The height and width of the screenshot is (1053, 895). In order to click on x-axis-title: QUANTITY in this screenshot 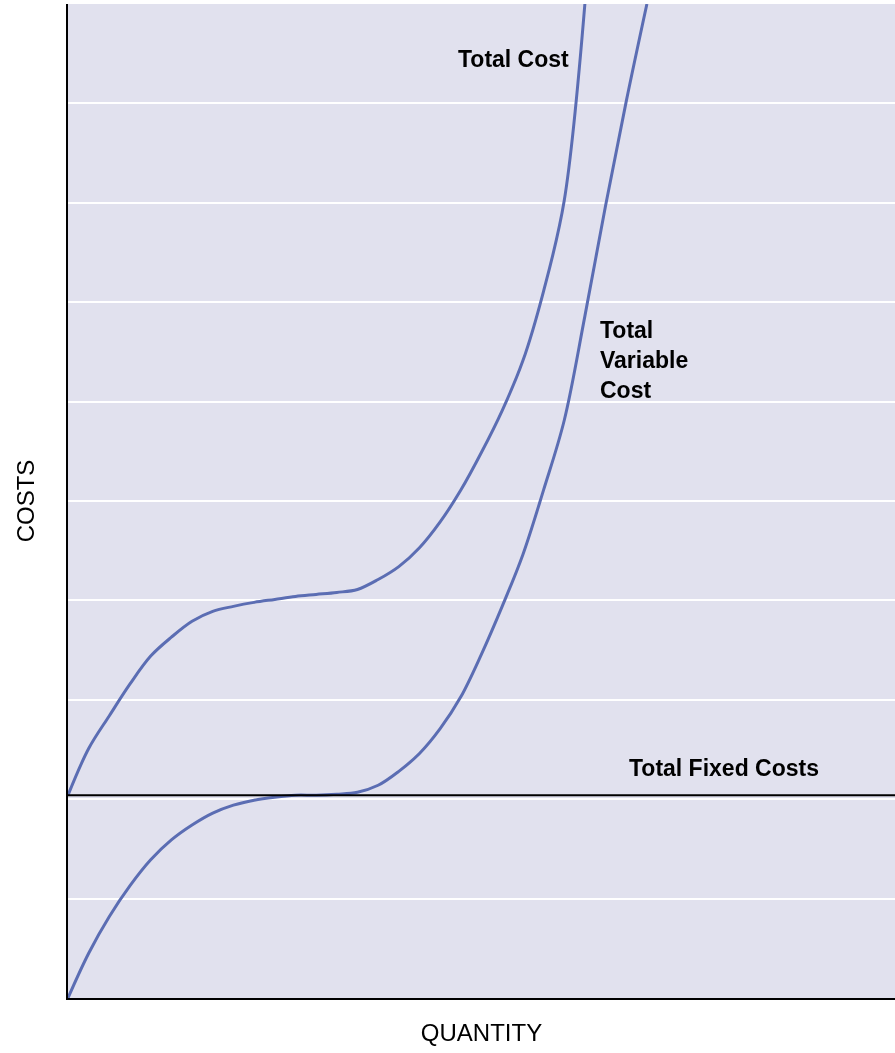, I will do `click(481, 1032)`.